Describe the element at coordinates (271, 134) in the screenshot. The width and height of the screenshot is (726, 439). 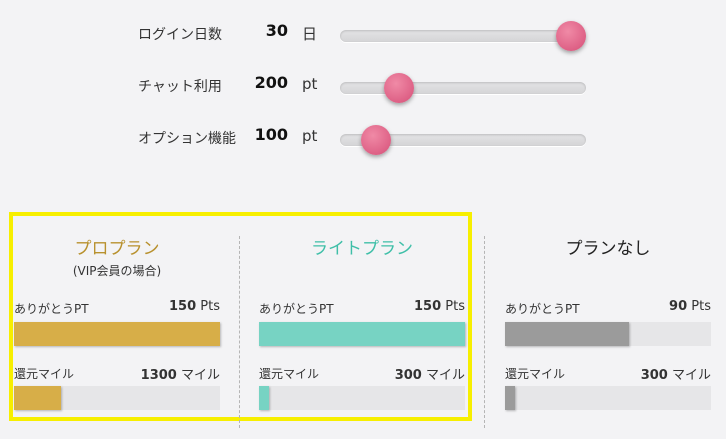
I see `slider-value: 100` at that location.